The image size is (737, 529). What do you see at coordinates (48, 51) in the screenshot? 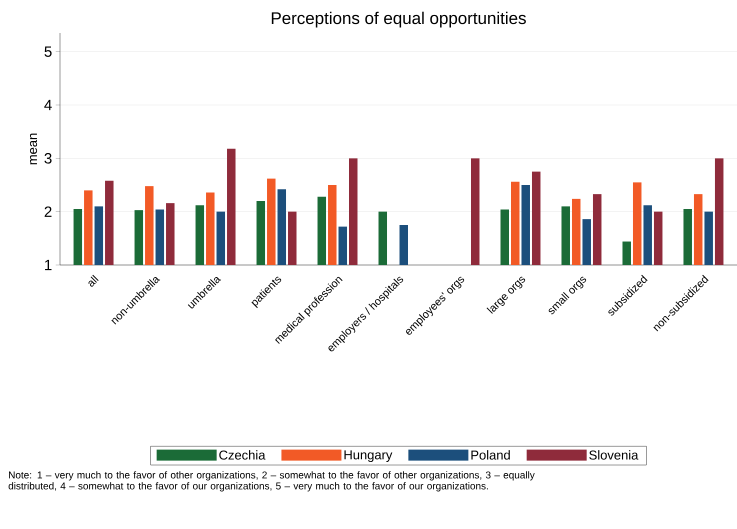
I see `y-tick-label: 5` at bounding box center [48, 51].